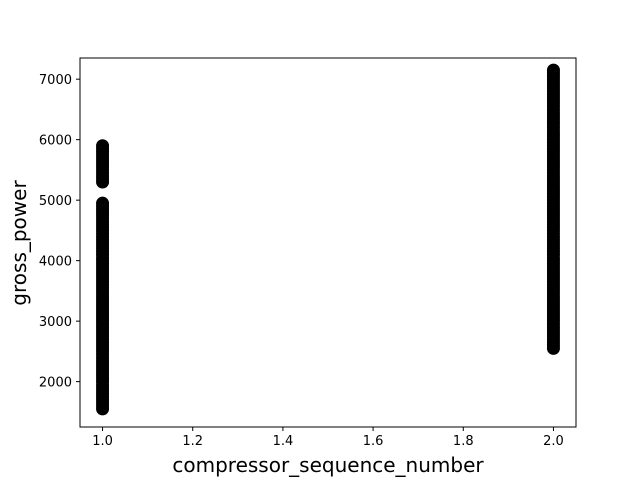 This screenshot has width=640, height=480. I want to click on x-axis-ticks: 1.0 1.2 1.4 1.6 1.8 2.0, so click(328, 438).